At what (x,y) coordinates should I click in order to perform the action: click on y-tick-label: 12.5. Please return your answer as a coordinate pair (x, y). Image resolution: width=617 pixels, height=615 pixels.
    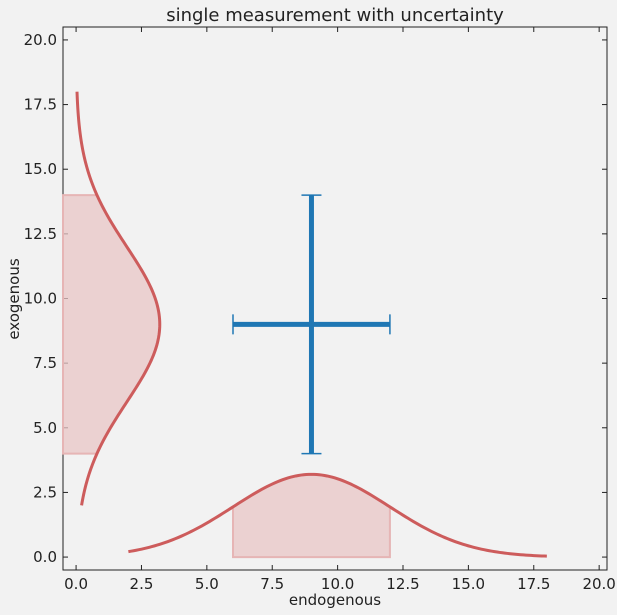
    Looking at the image, I should click on (40, 234).